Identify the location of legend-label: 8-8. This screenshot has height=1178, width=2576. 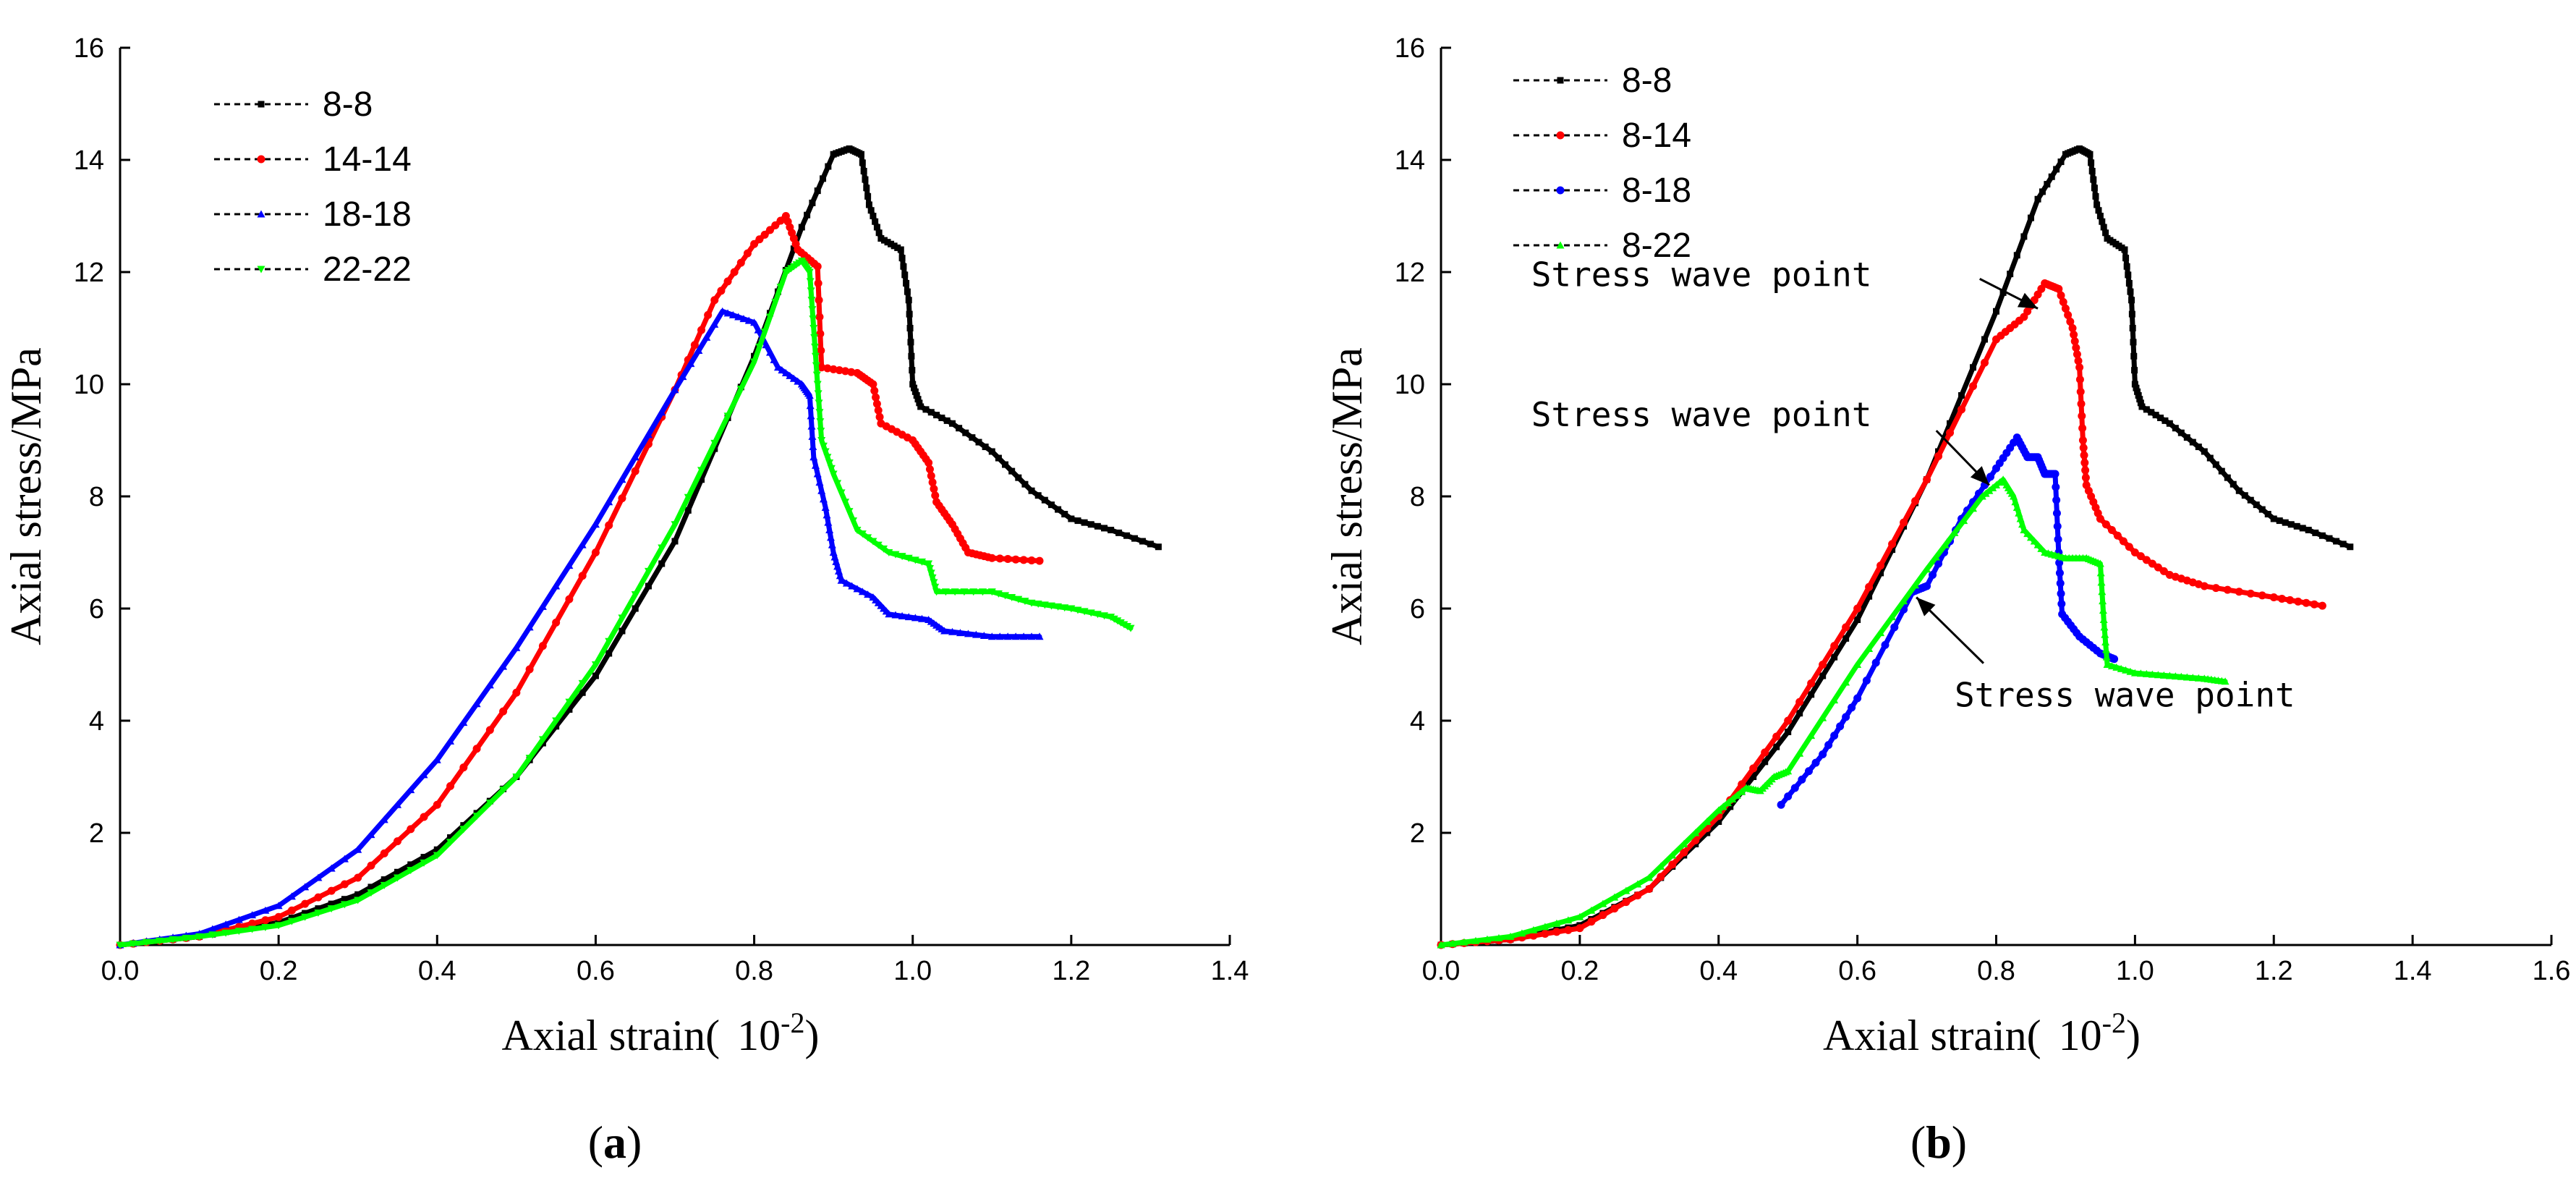
(348, 104).